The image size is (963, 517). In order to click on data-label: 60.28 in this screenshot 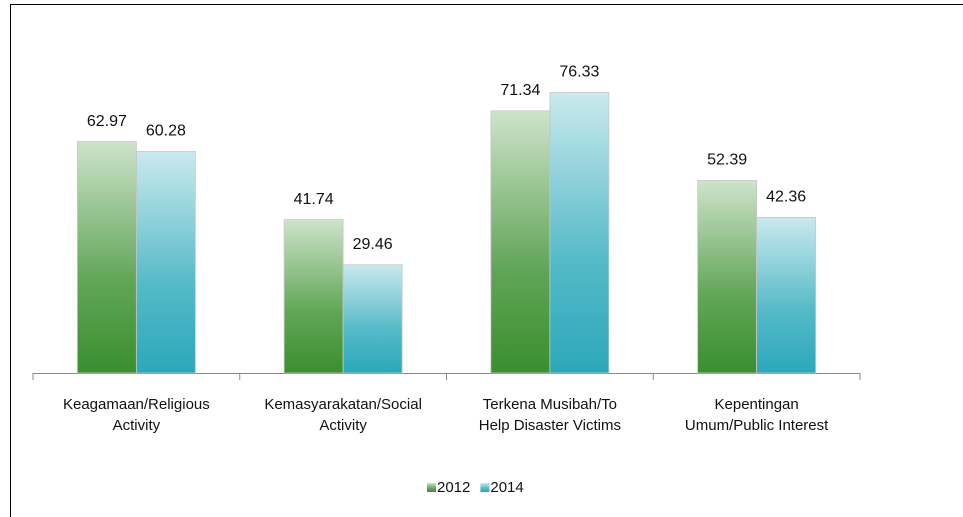, I will do `click(166, 131)`.